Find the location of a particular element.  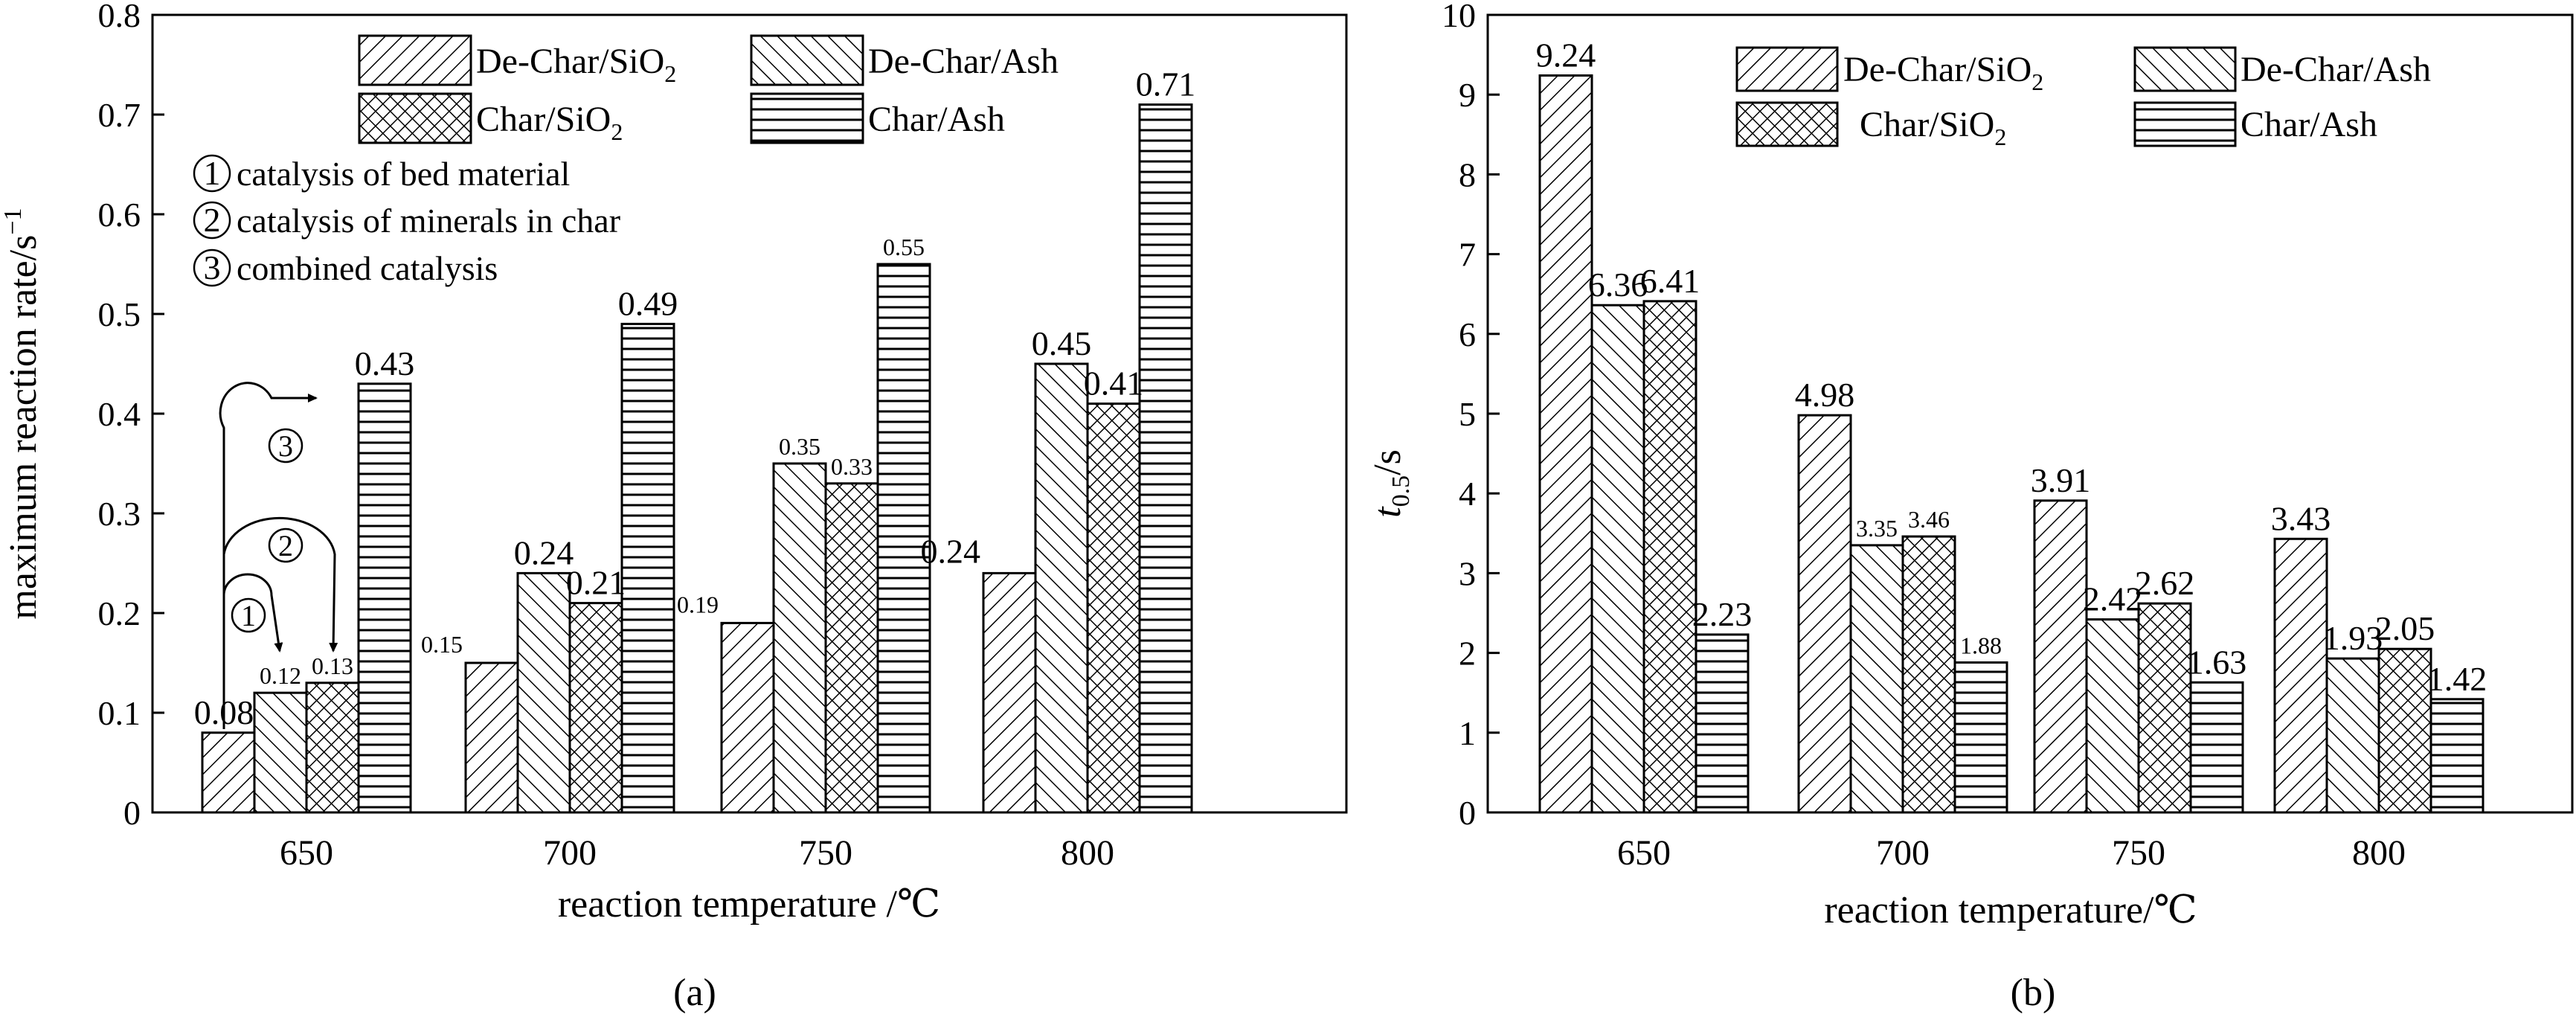

note-1-text: catalysis of bed material is located at coordinates (403, 174).